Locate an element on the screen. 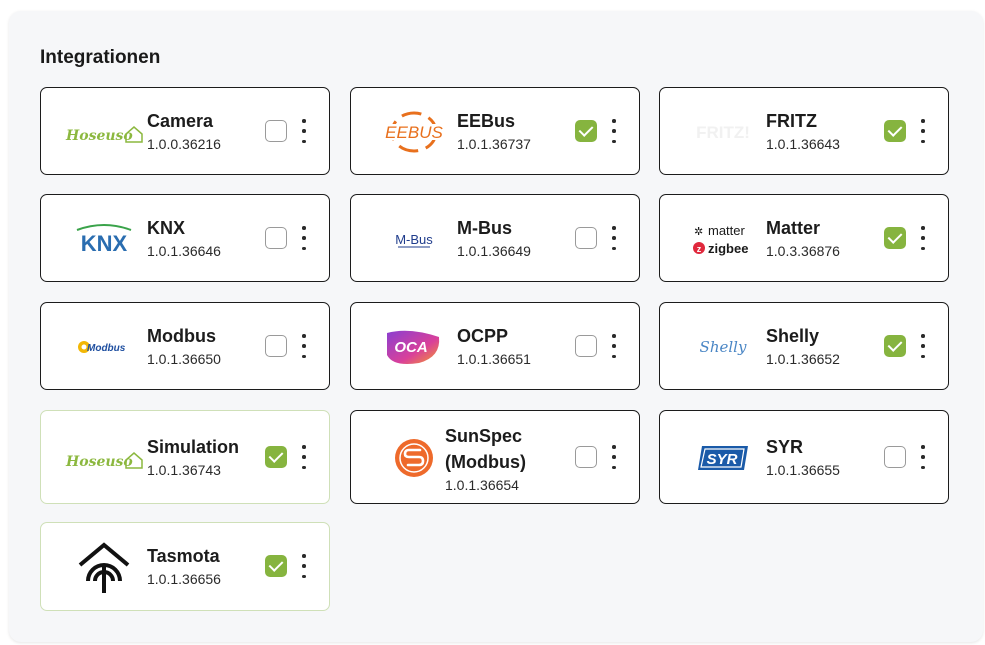  integration-card-camera: Hoseuso Camera 1.0.0.36216 is located at coordinates (185, 131).